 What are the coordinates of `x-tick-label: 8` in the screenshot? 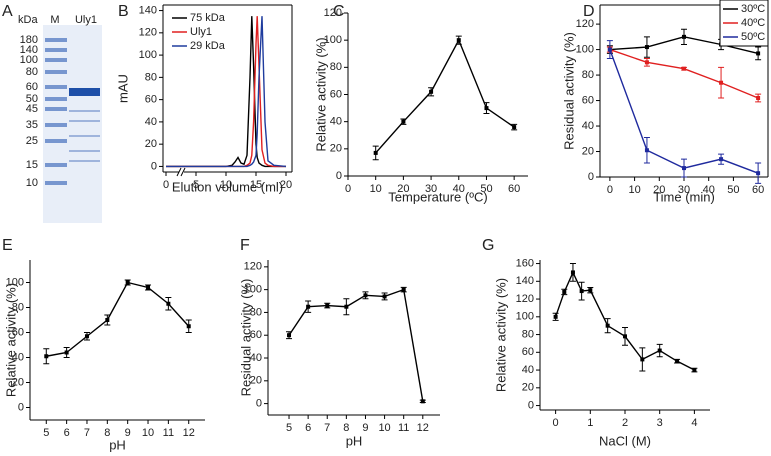 It's located at (107, 433).